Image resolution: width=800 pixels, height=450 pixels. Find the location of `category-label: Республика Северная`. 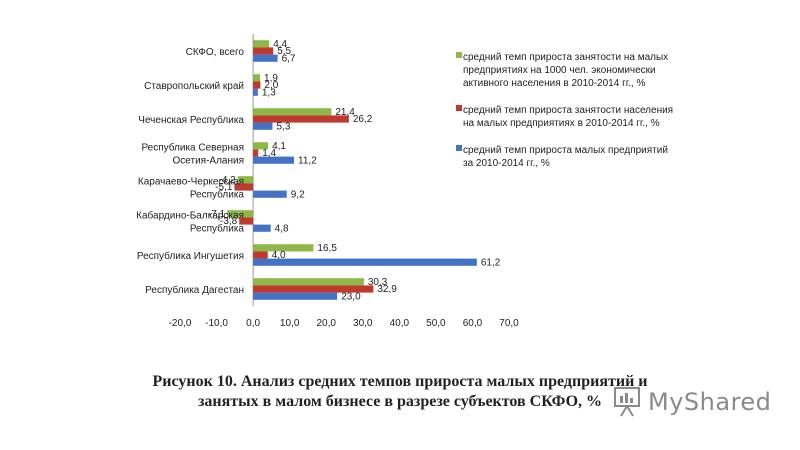

category-label: Республика Северная is located at coordinates (192, 148).